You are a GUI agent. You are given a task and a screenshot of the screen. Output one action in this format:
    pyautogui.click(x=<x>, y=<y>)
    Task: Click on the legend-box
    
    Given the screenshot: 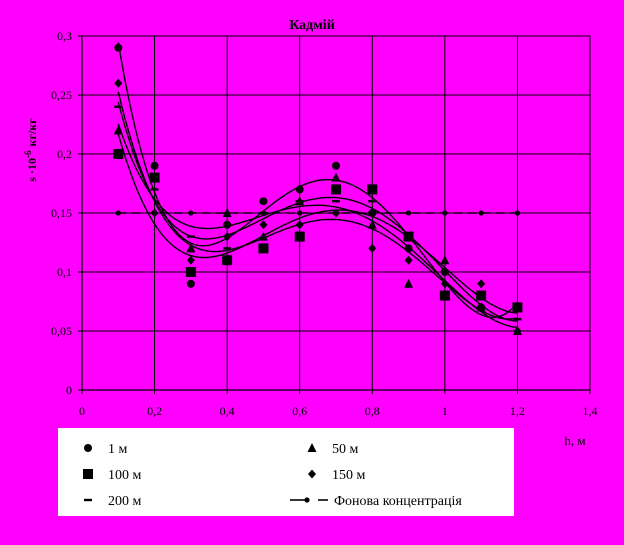 What is the action you would take?
    pyautogui.click(x=286, y=472)
    